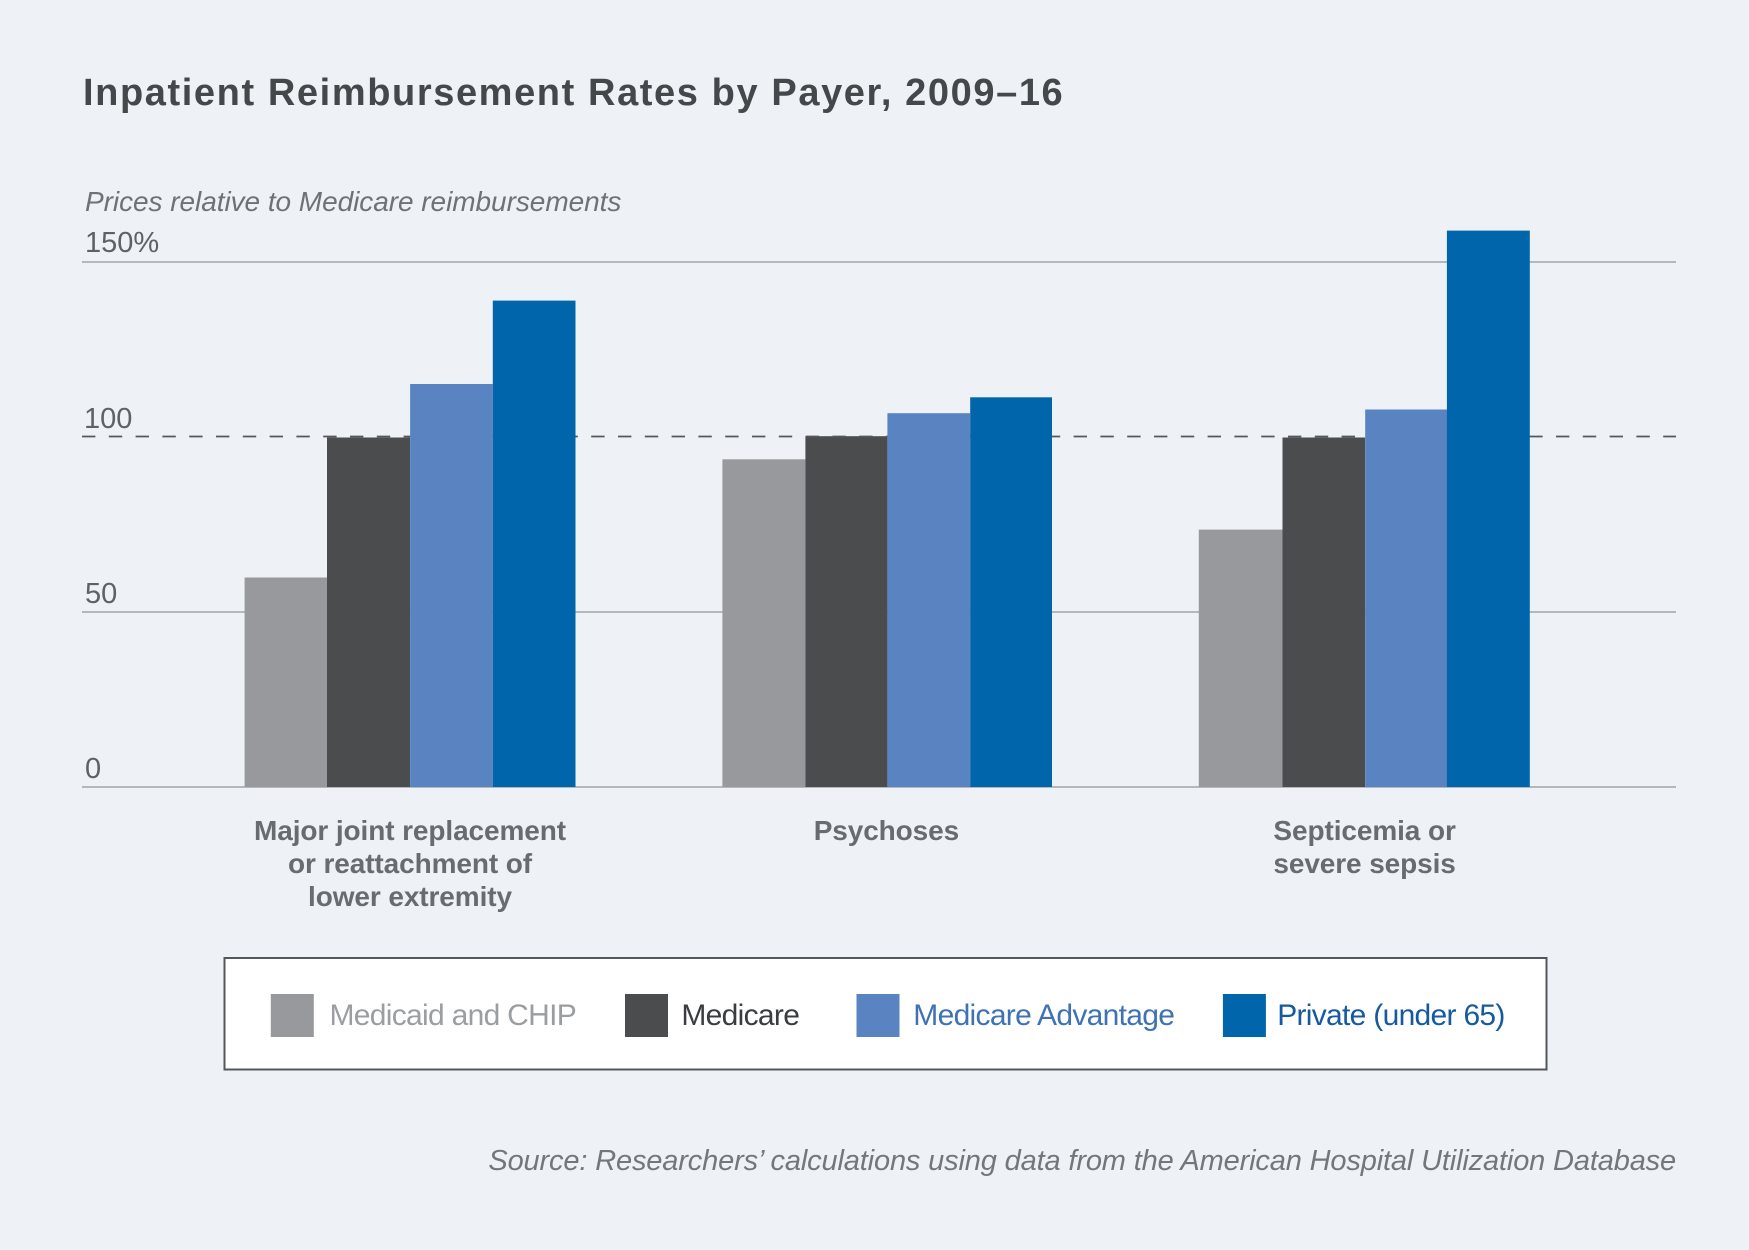 This screenshot has width=1749, height=1250. Describe the element at coordinates (740, 1015) in the screenshot. I see `svg-text: Medicare` at that location.